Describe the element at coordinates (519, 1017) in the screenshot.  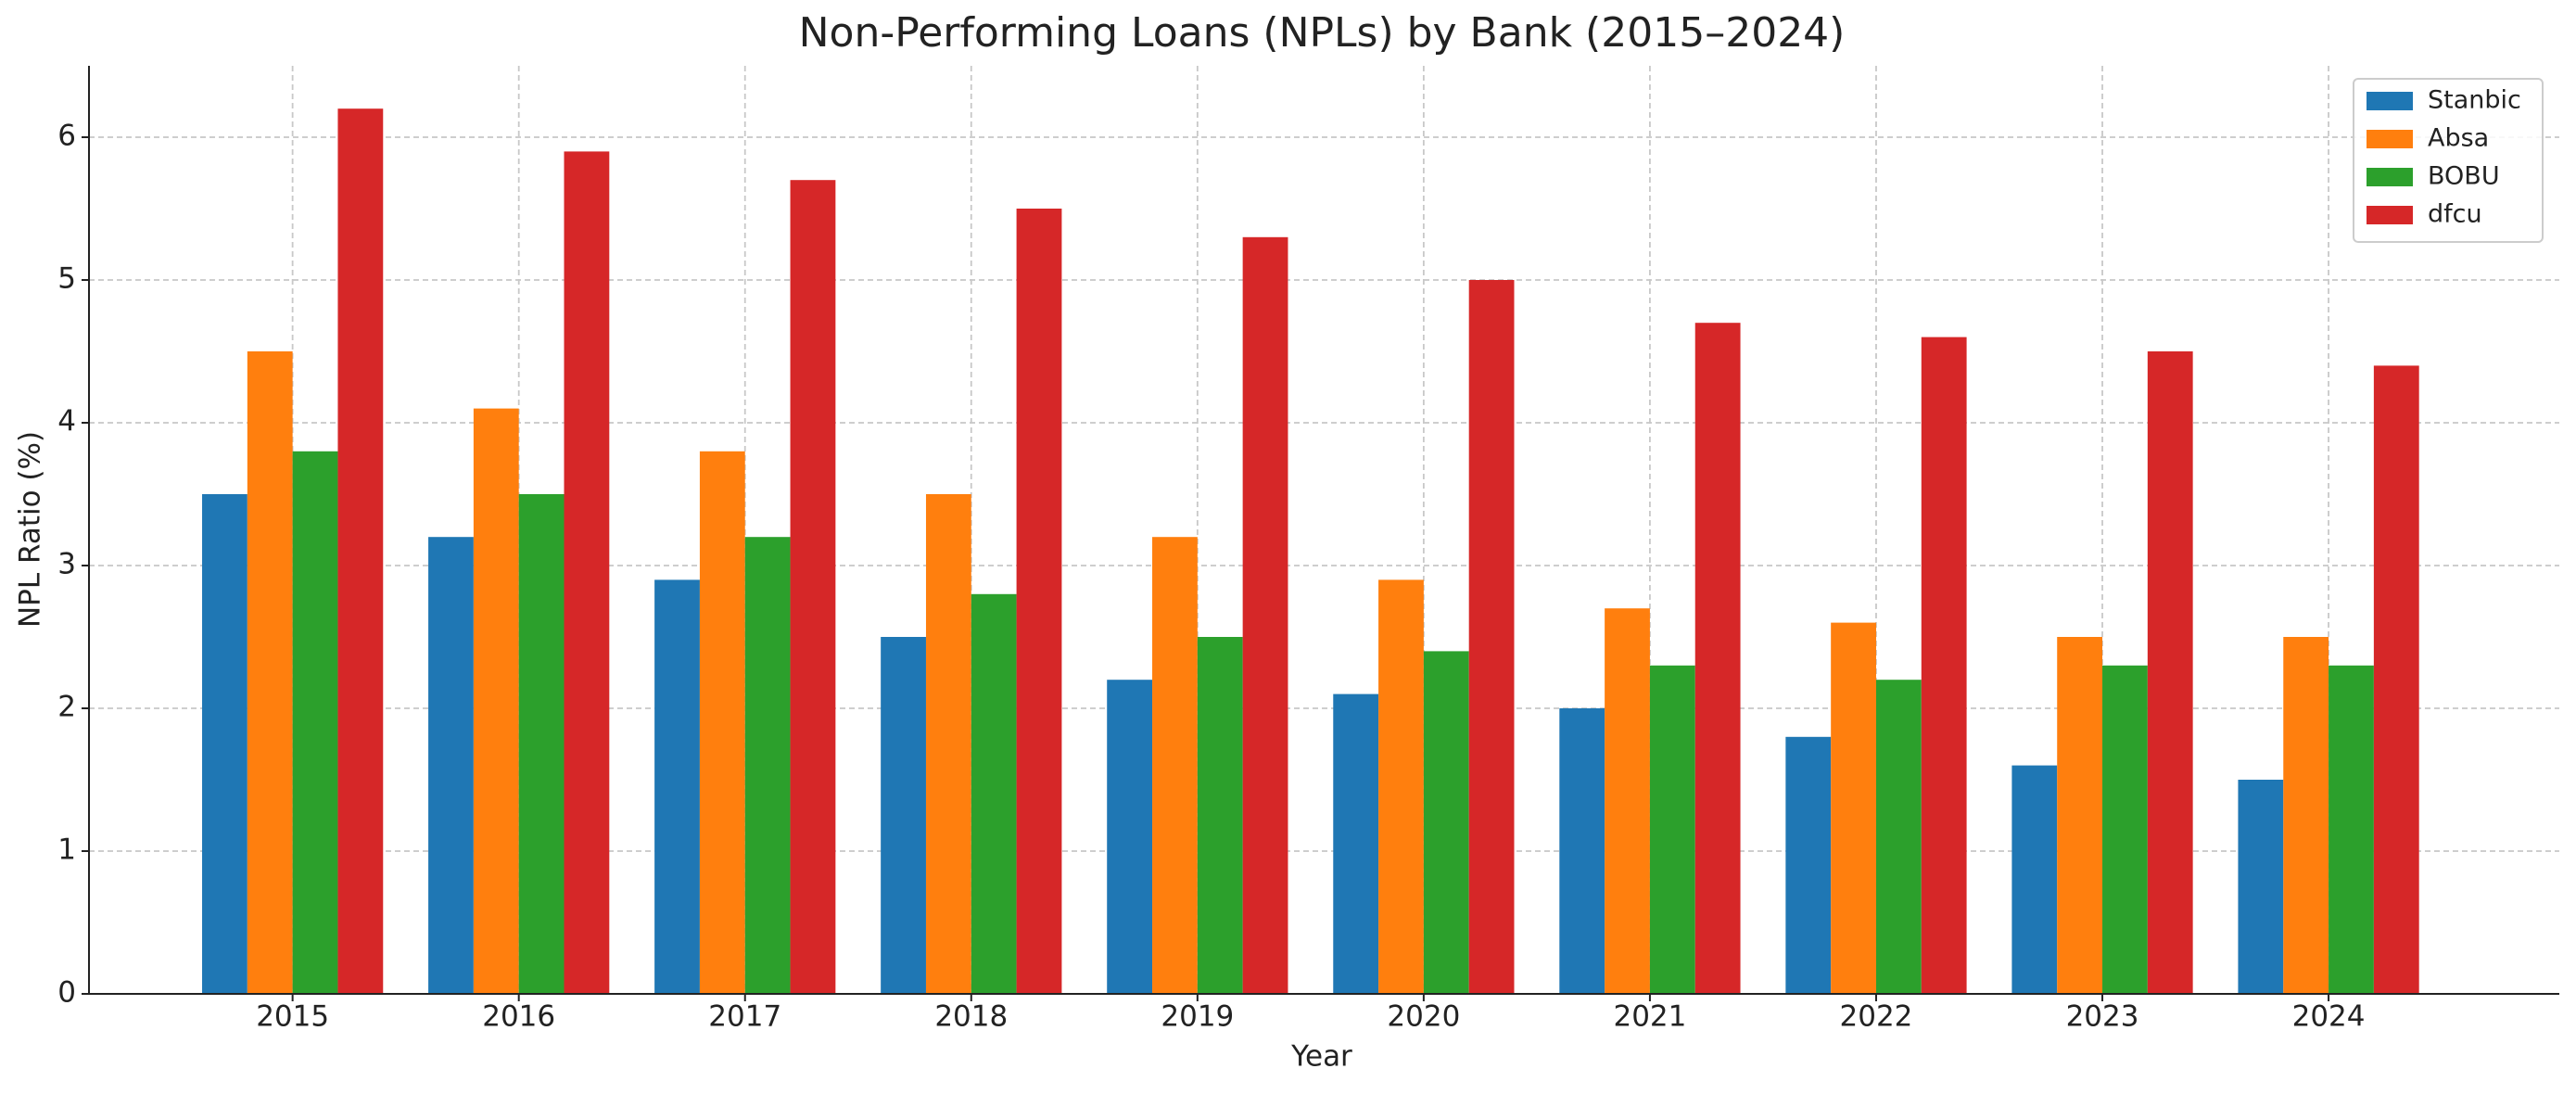
I see `x-tick-label: 2016` at that location.